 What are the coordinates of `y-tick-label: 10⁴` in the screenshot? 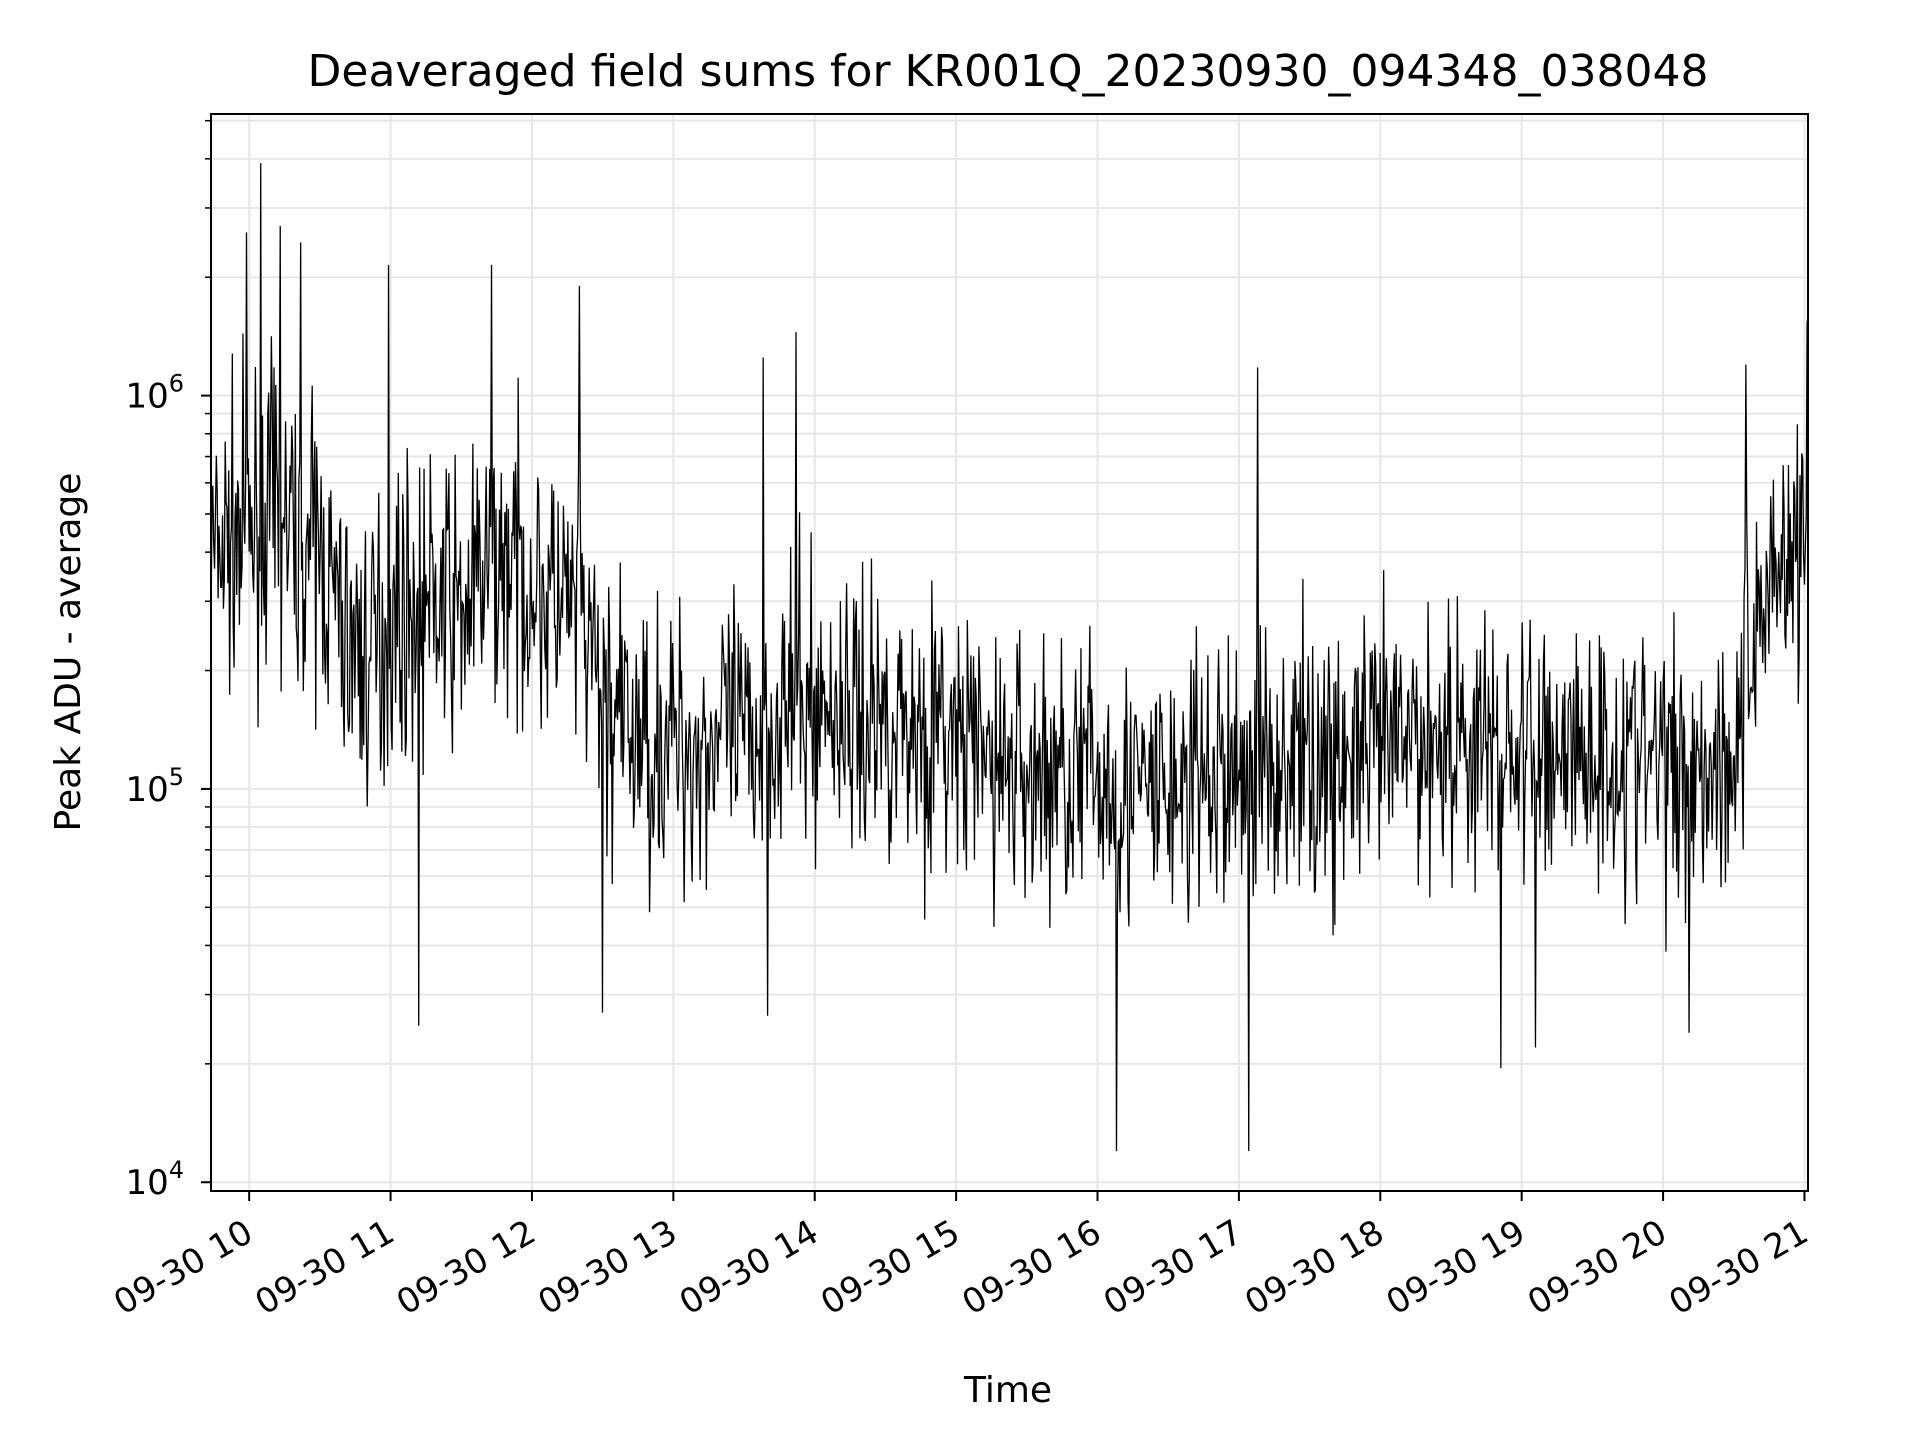 It's located at (154, 1179).